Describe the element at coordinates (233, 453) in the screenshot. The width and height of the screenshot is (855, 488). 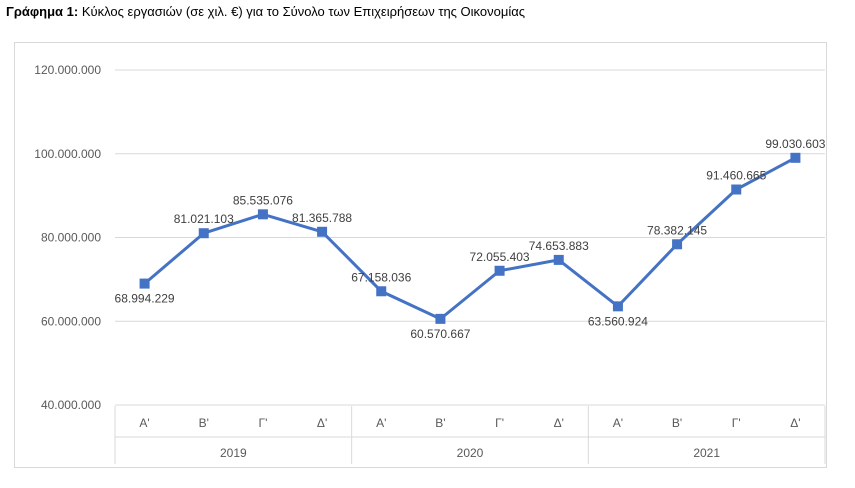
I see `year-label: 2019` at that location.